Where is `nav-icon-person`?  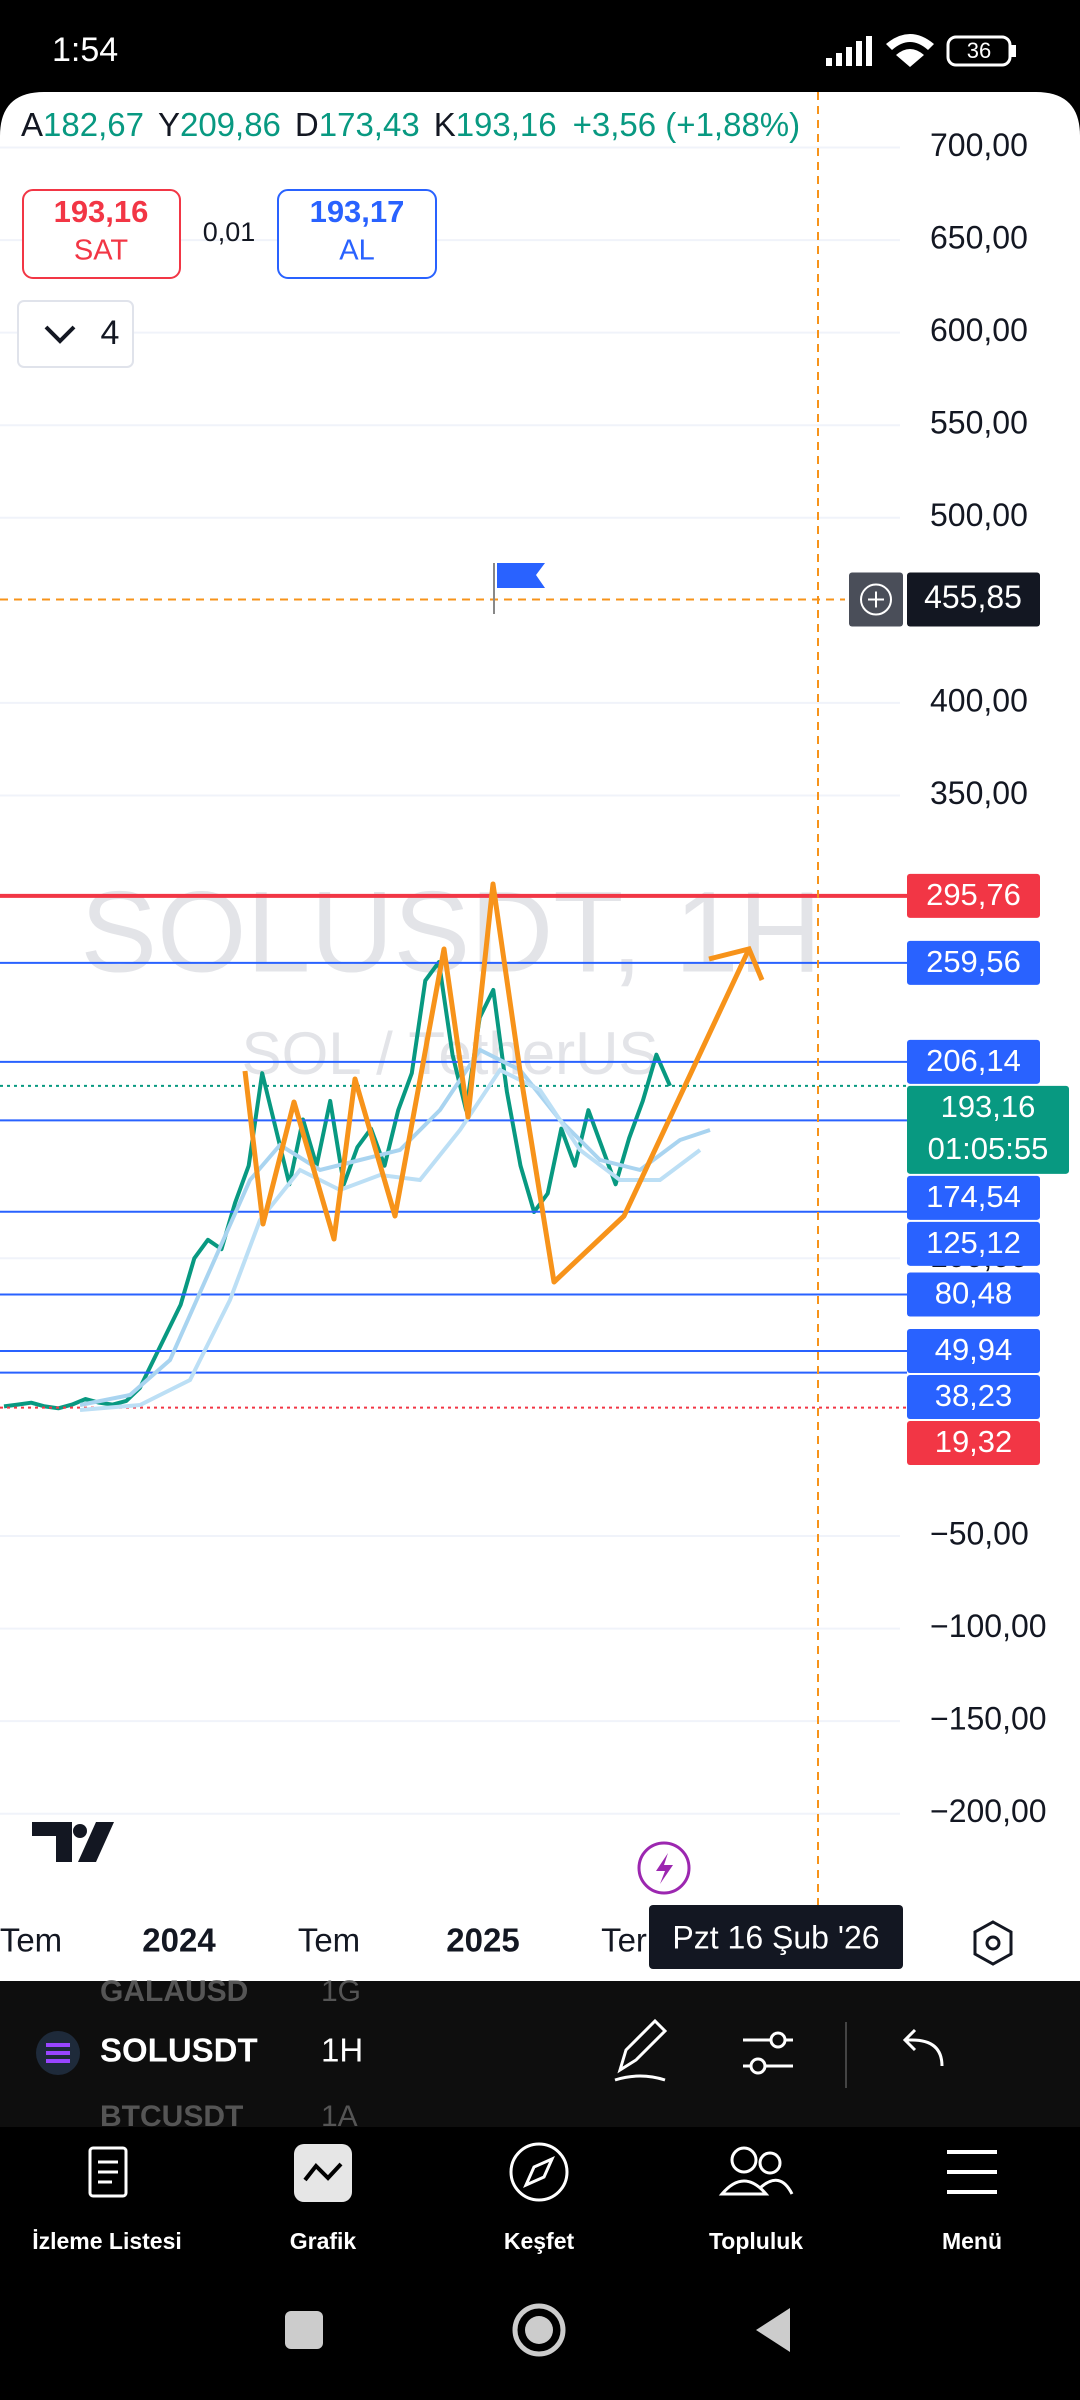 nav-icon-person is located at coordinates (770, 2163).